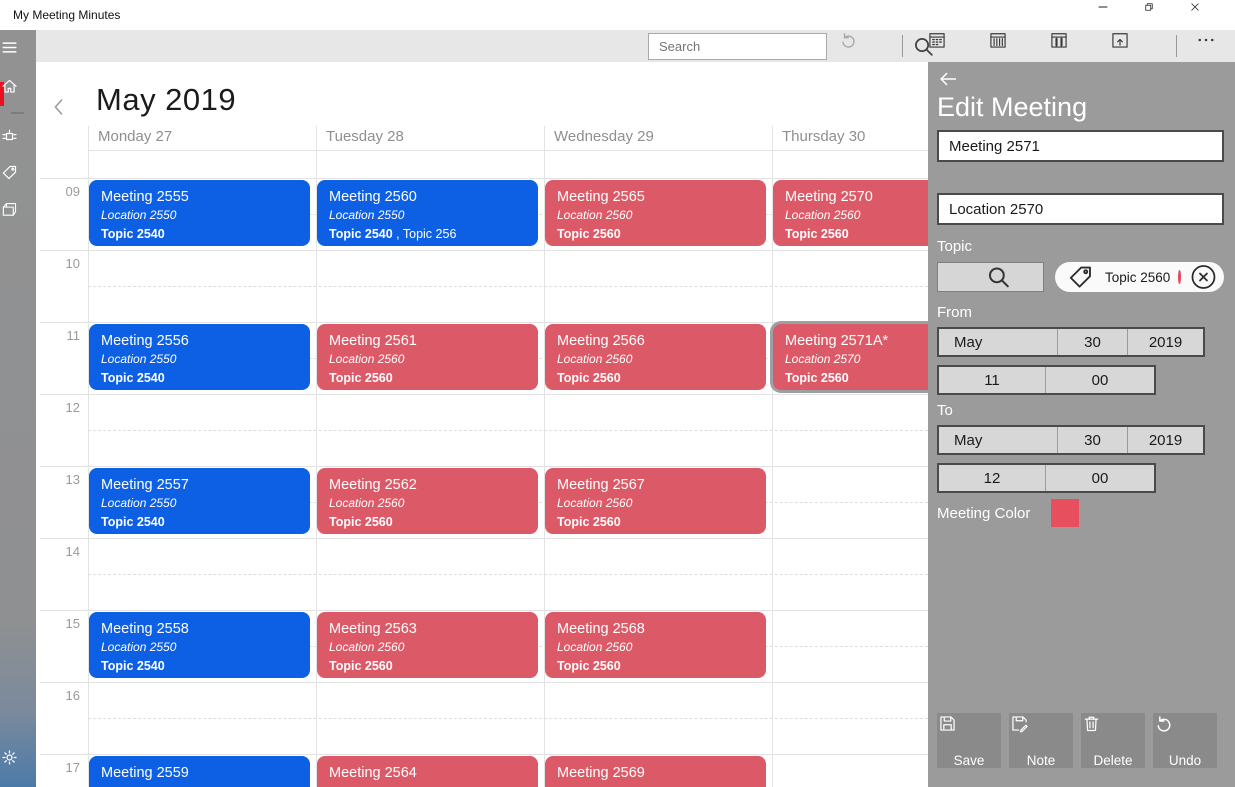 This screenshot has width=1235, height=787. What do you see at coordinates (1120, 15) in the screenshot?
I see `minimize-button` at bounding box center [1120, 15].